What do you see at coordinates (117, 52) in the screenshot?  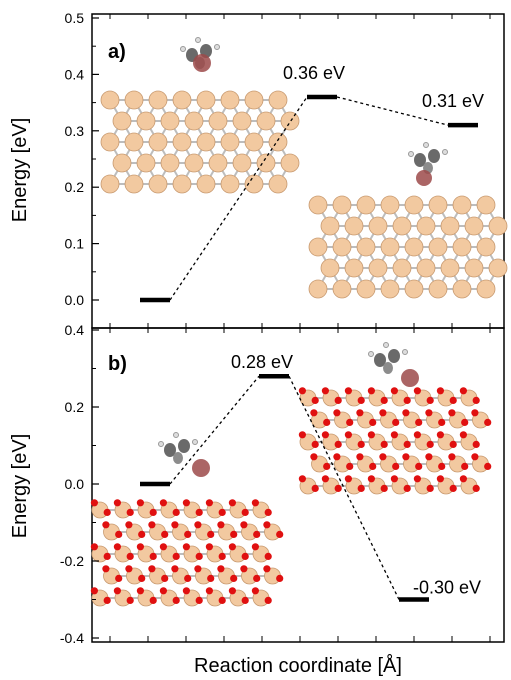 I see `panel-a-letter: a)` at bounding box center [117, 52].